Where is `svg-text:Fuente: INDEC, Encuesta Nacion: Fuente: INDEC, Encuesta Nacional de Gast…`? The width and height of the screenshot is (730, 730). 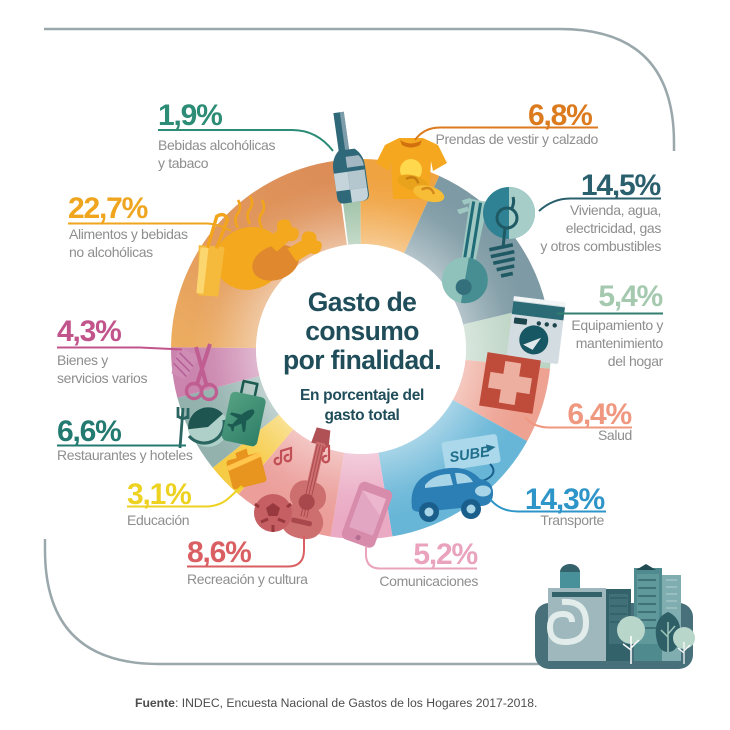
svg-text:Fuente: INDEC, Encuesta Nacion: Fuente: INDEC, Encuesta Nacional de Gast… is located at coordinates (336, 703).